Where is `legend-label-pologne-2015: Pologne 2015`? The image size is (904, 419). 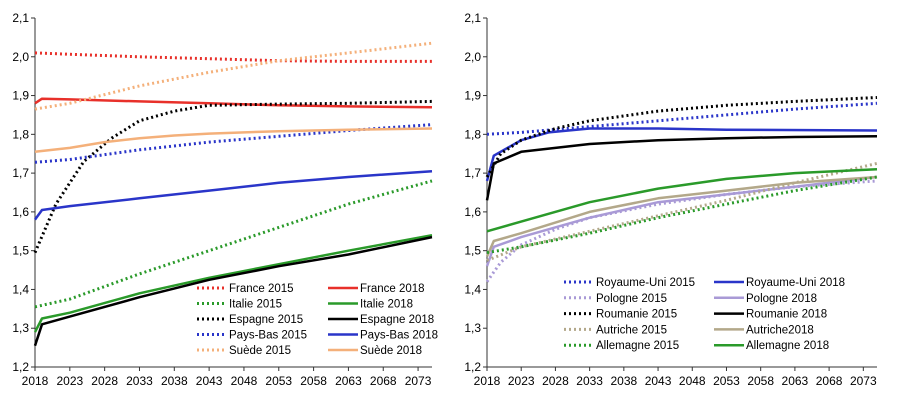
legend-label-pologne-2015: Pologne 2015 is located at coordinates (631, 299).